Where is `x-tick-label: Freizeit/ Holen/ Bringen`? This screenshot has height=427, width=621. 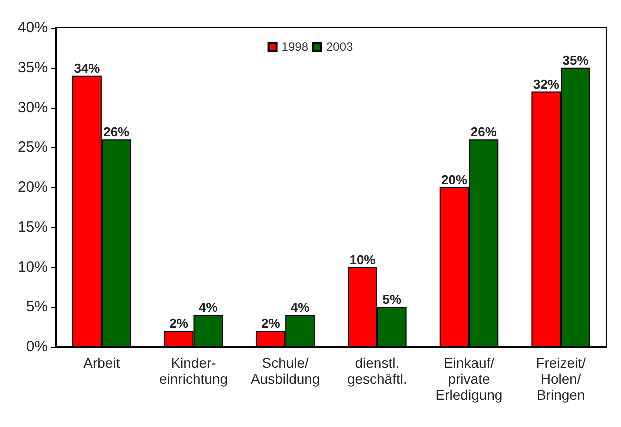 x-tick-label: Freizeit/ Holen/ Bringen is located at coordinates (561, 379).